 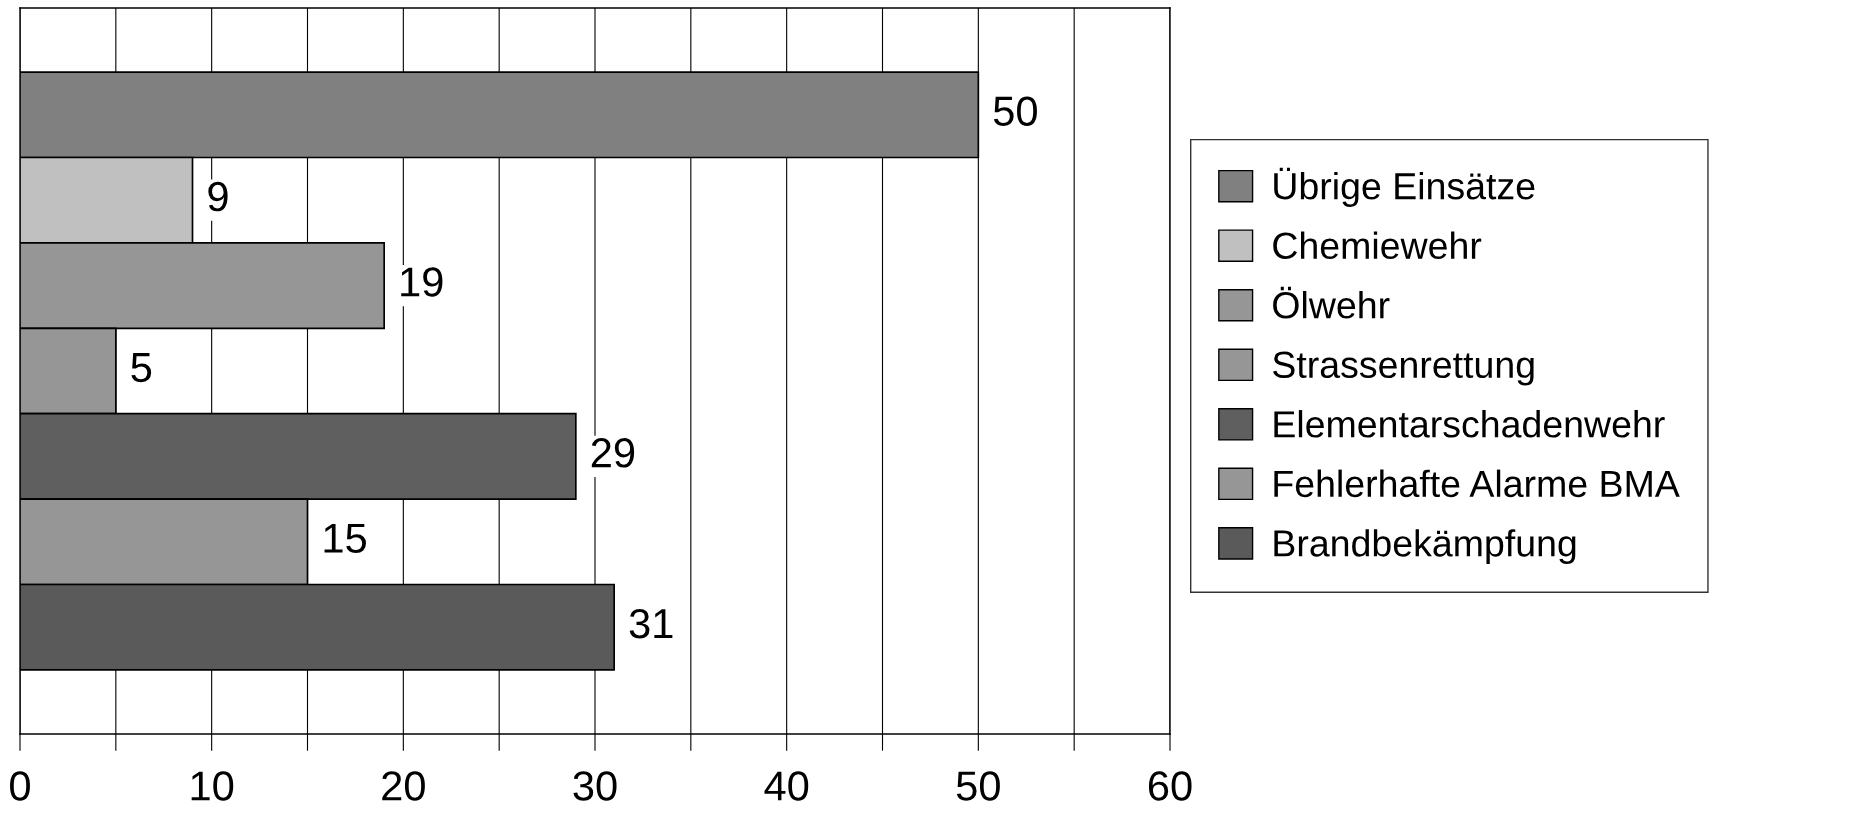 What do you see at coordinates (1469, 424) in the screenshot?
I see `legend-label: Elementarschadenwehr` at bounding box center [1469, 424].